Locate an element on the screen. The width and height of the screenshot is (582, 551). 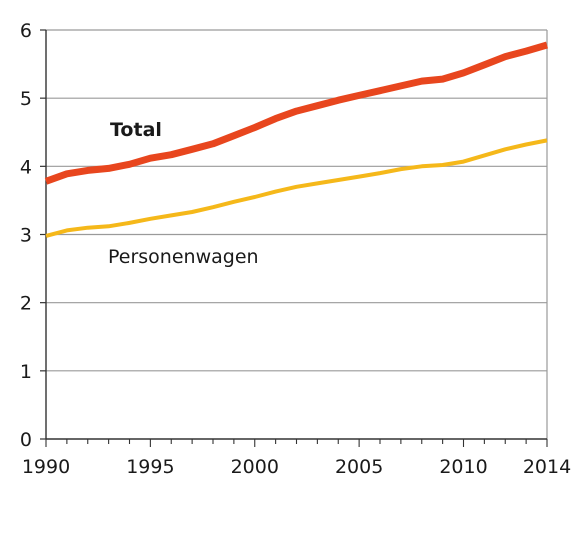
y-tick-label: 1 is located at coordinates (26, 372).